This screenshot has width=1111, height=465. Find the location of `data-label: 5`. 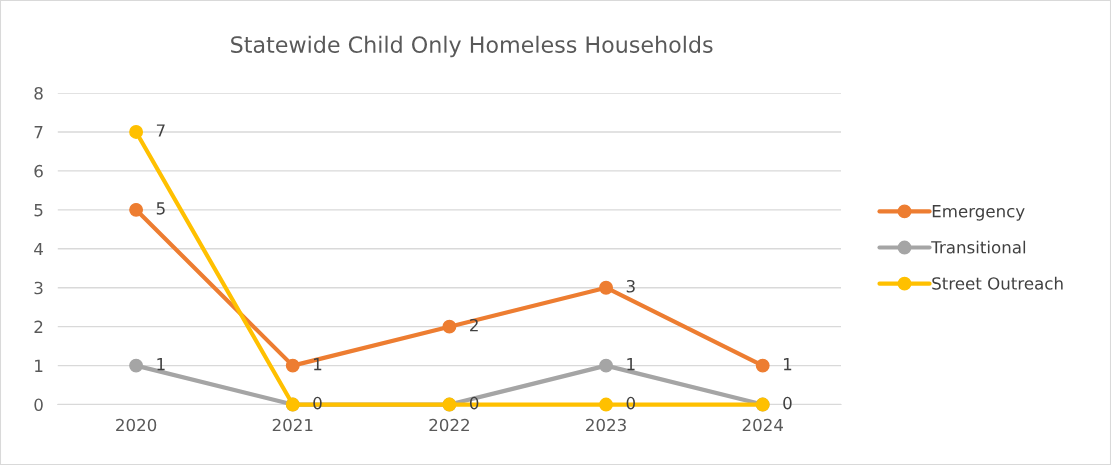

data-label: 5 is located at coordinates (160, 208).